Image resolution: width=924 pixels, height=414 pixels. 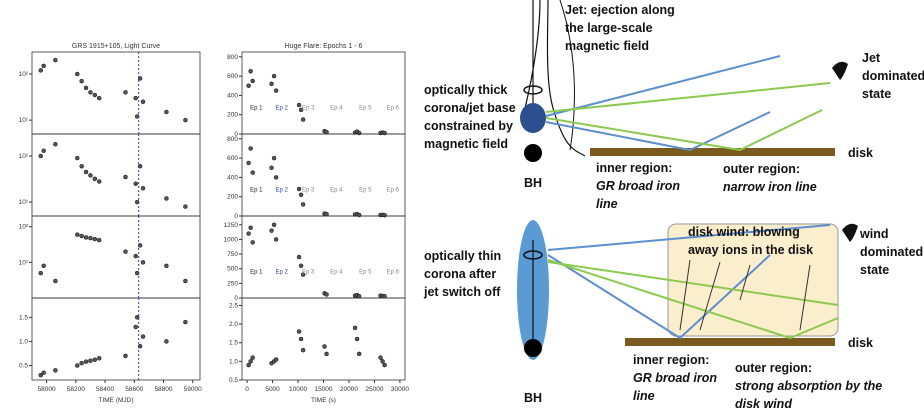 I want to click on disk, so click(x=712, y=152).